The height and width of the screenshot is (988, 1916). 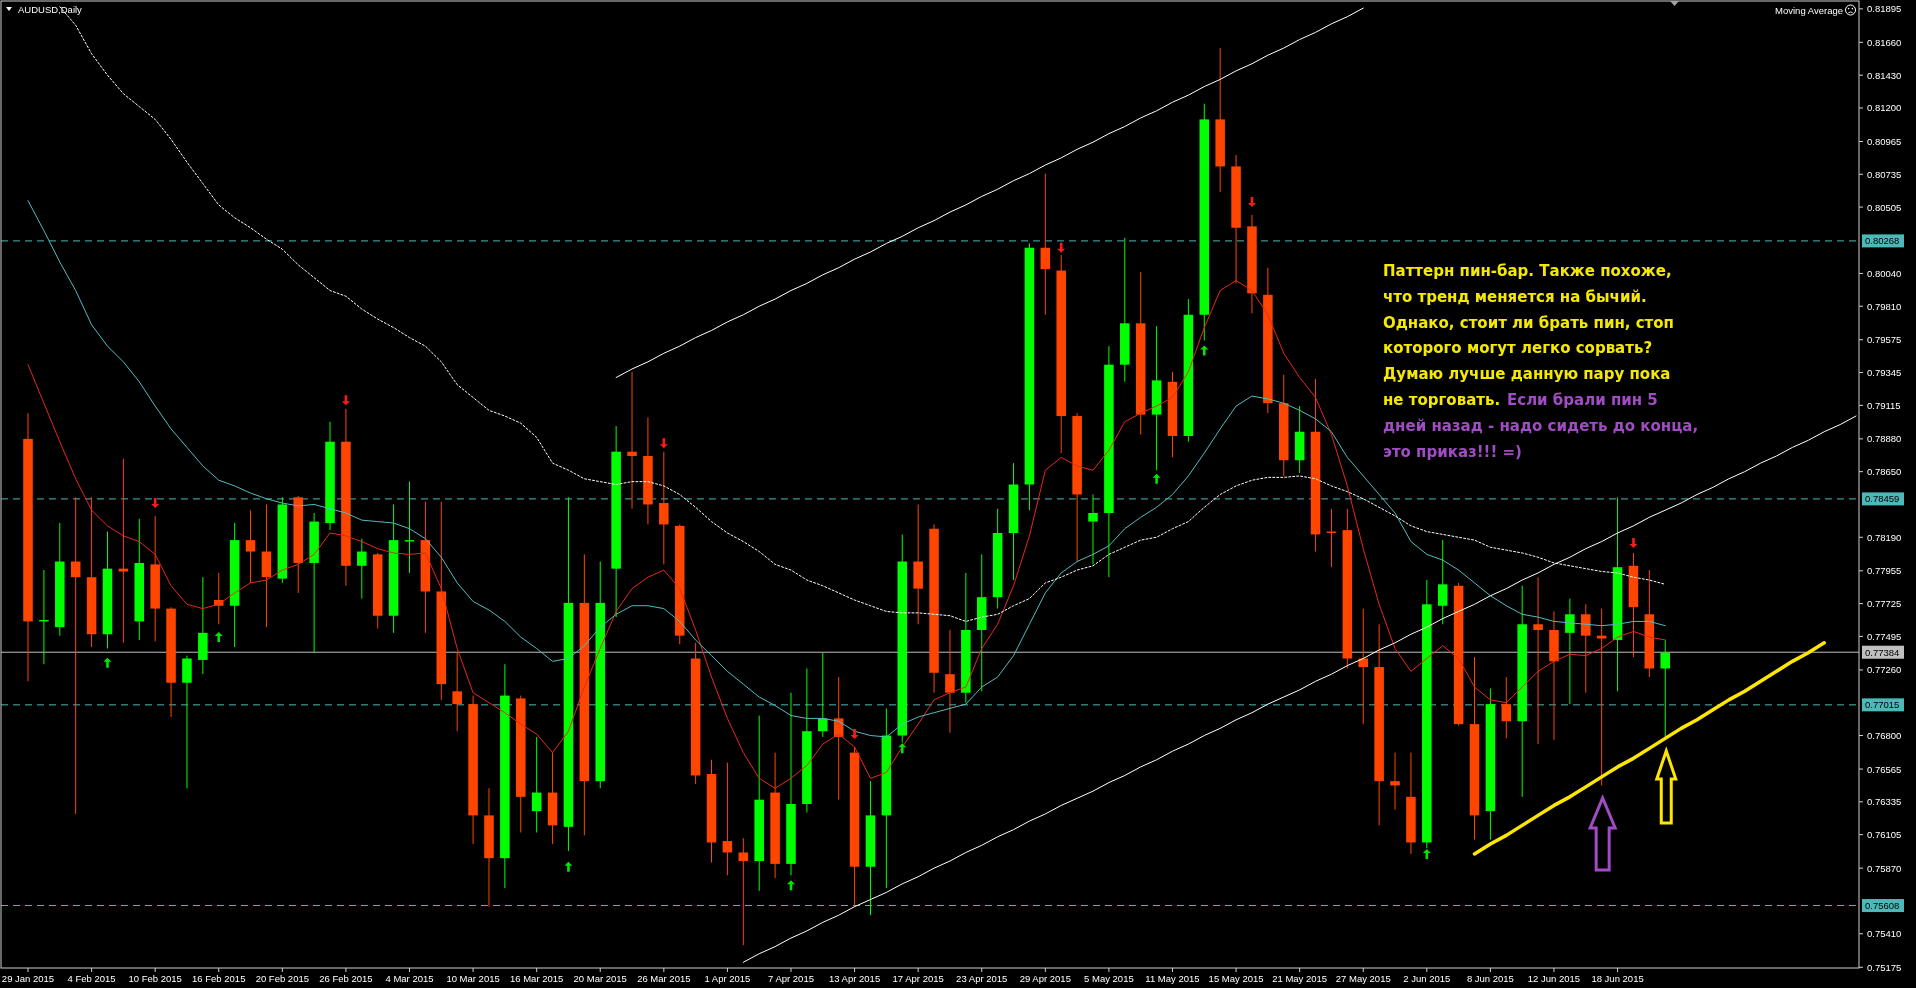 What do you see at coordinates (1884, 967) in the screenshot?
I see `y-tick-label: 0.75175` at bounding box center [1884, 967].